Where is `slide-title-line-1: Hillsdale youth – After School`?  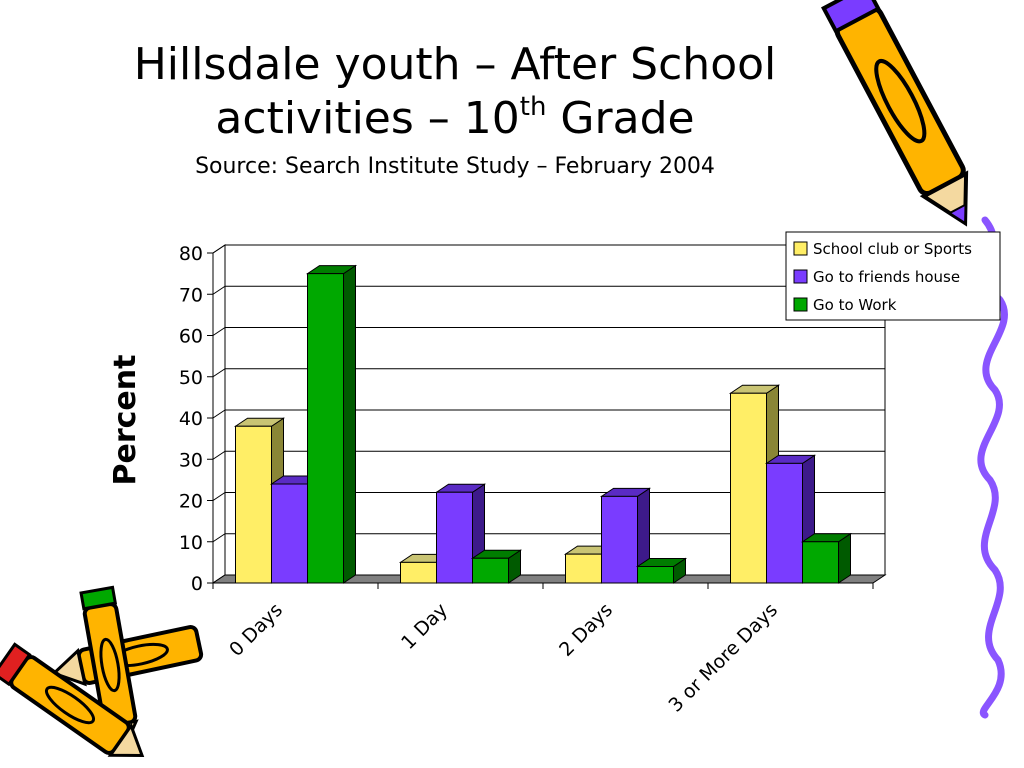
slide-title-line-1: Hillsdale youth – After School is located at coordinates (455, 64).